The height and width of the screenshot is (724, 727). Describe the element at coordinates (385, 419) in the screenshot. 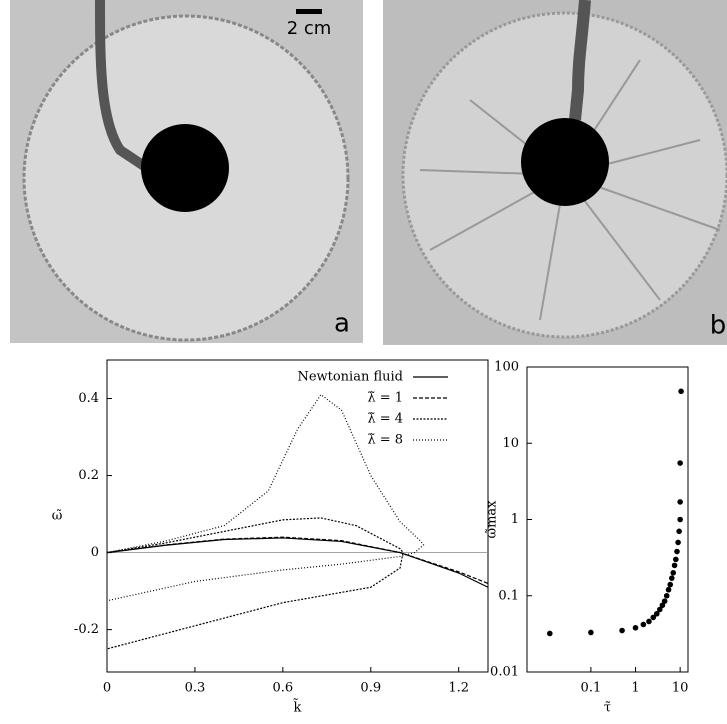

I see `legend-label: λ̃ = 4` at that location.